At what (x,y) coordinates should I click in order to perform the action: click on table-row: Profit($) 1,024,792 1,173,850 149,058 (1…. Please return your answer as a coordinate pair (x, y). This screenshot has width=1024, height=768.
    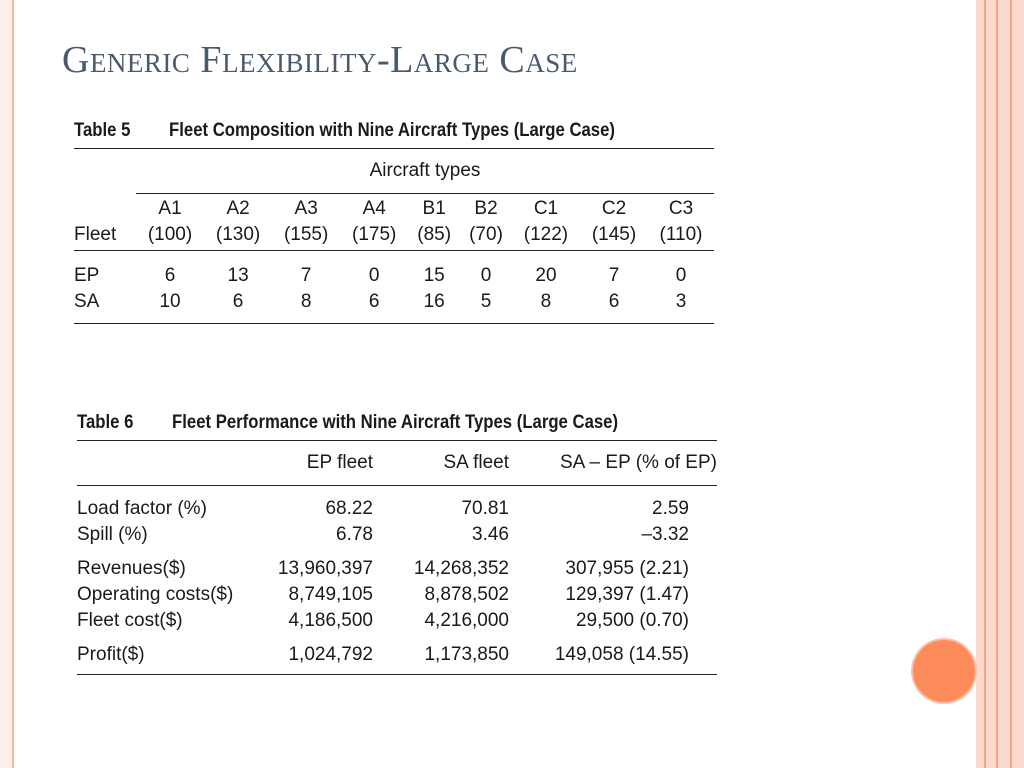
    Looking at the image, I should click on (397, 654).